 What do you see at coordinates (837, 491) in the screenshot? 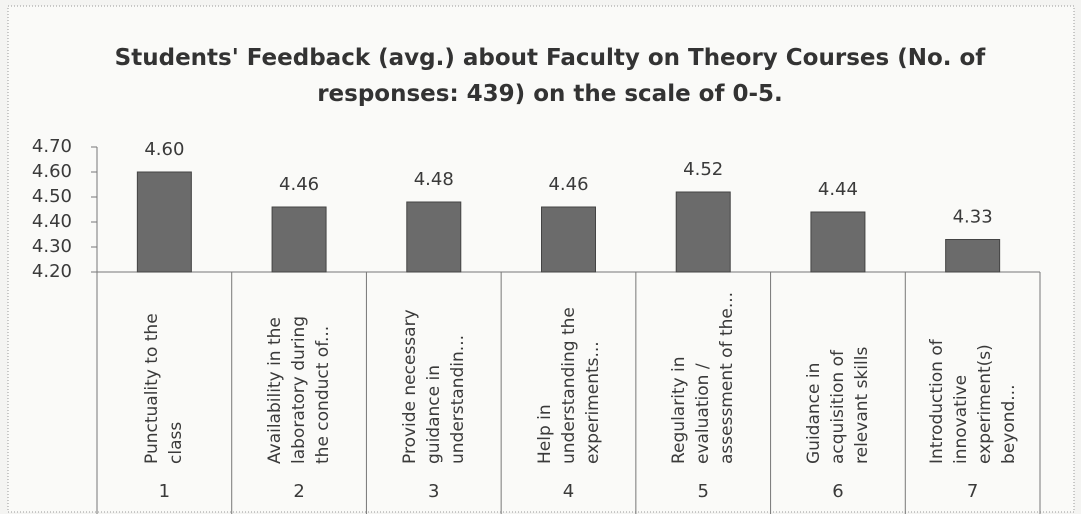
I see `category-number: 6` at bounding box center [837, 491].